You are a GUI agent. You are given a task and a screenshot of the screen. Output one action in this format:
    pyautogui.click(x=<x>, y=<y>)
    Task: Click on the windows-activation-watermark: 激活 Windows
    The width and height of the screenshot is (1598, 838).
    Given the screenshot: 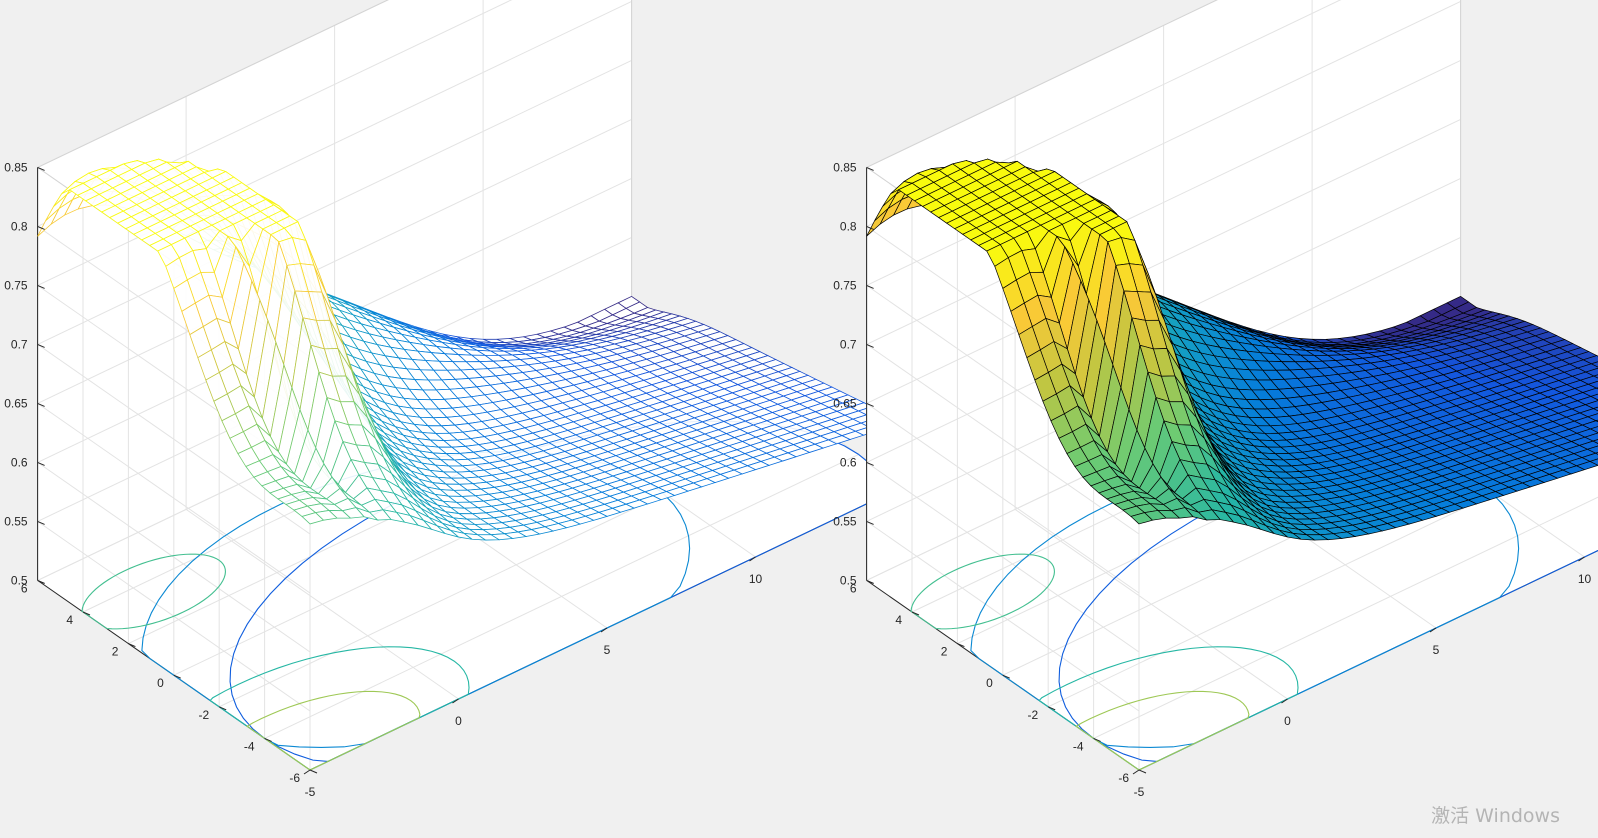 What is the action you would take?
    pyautogui.click(x=1495, y=816)
    